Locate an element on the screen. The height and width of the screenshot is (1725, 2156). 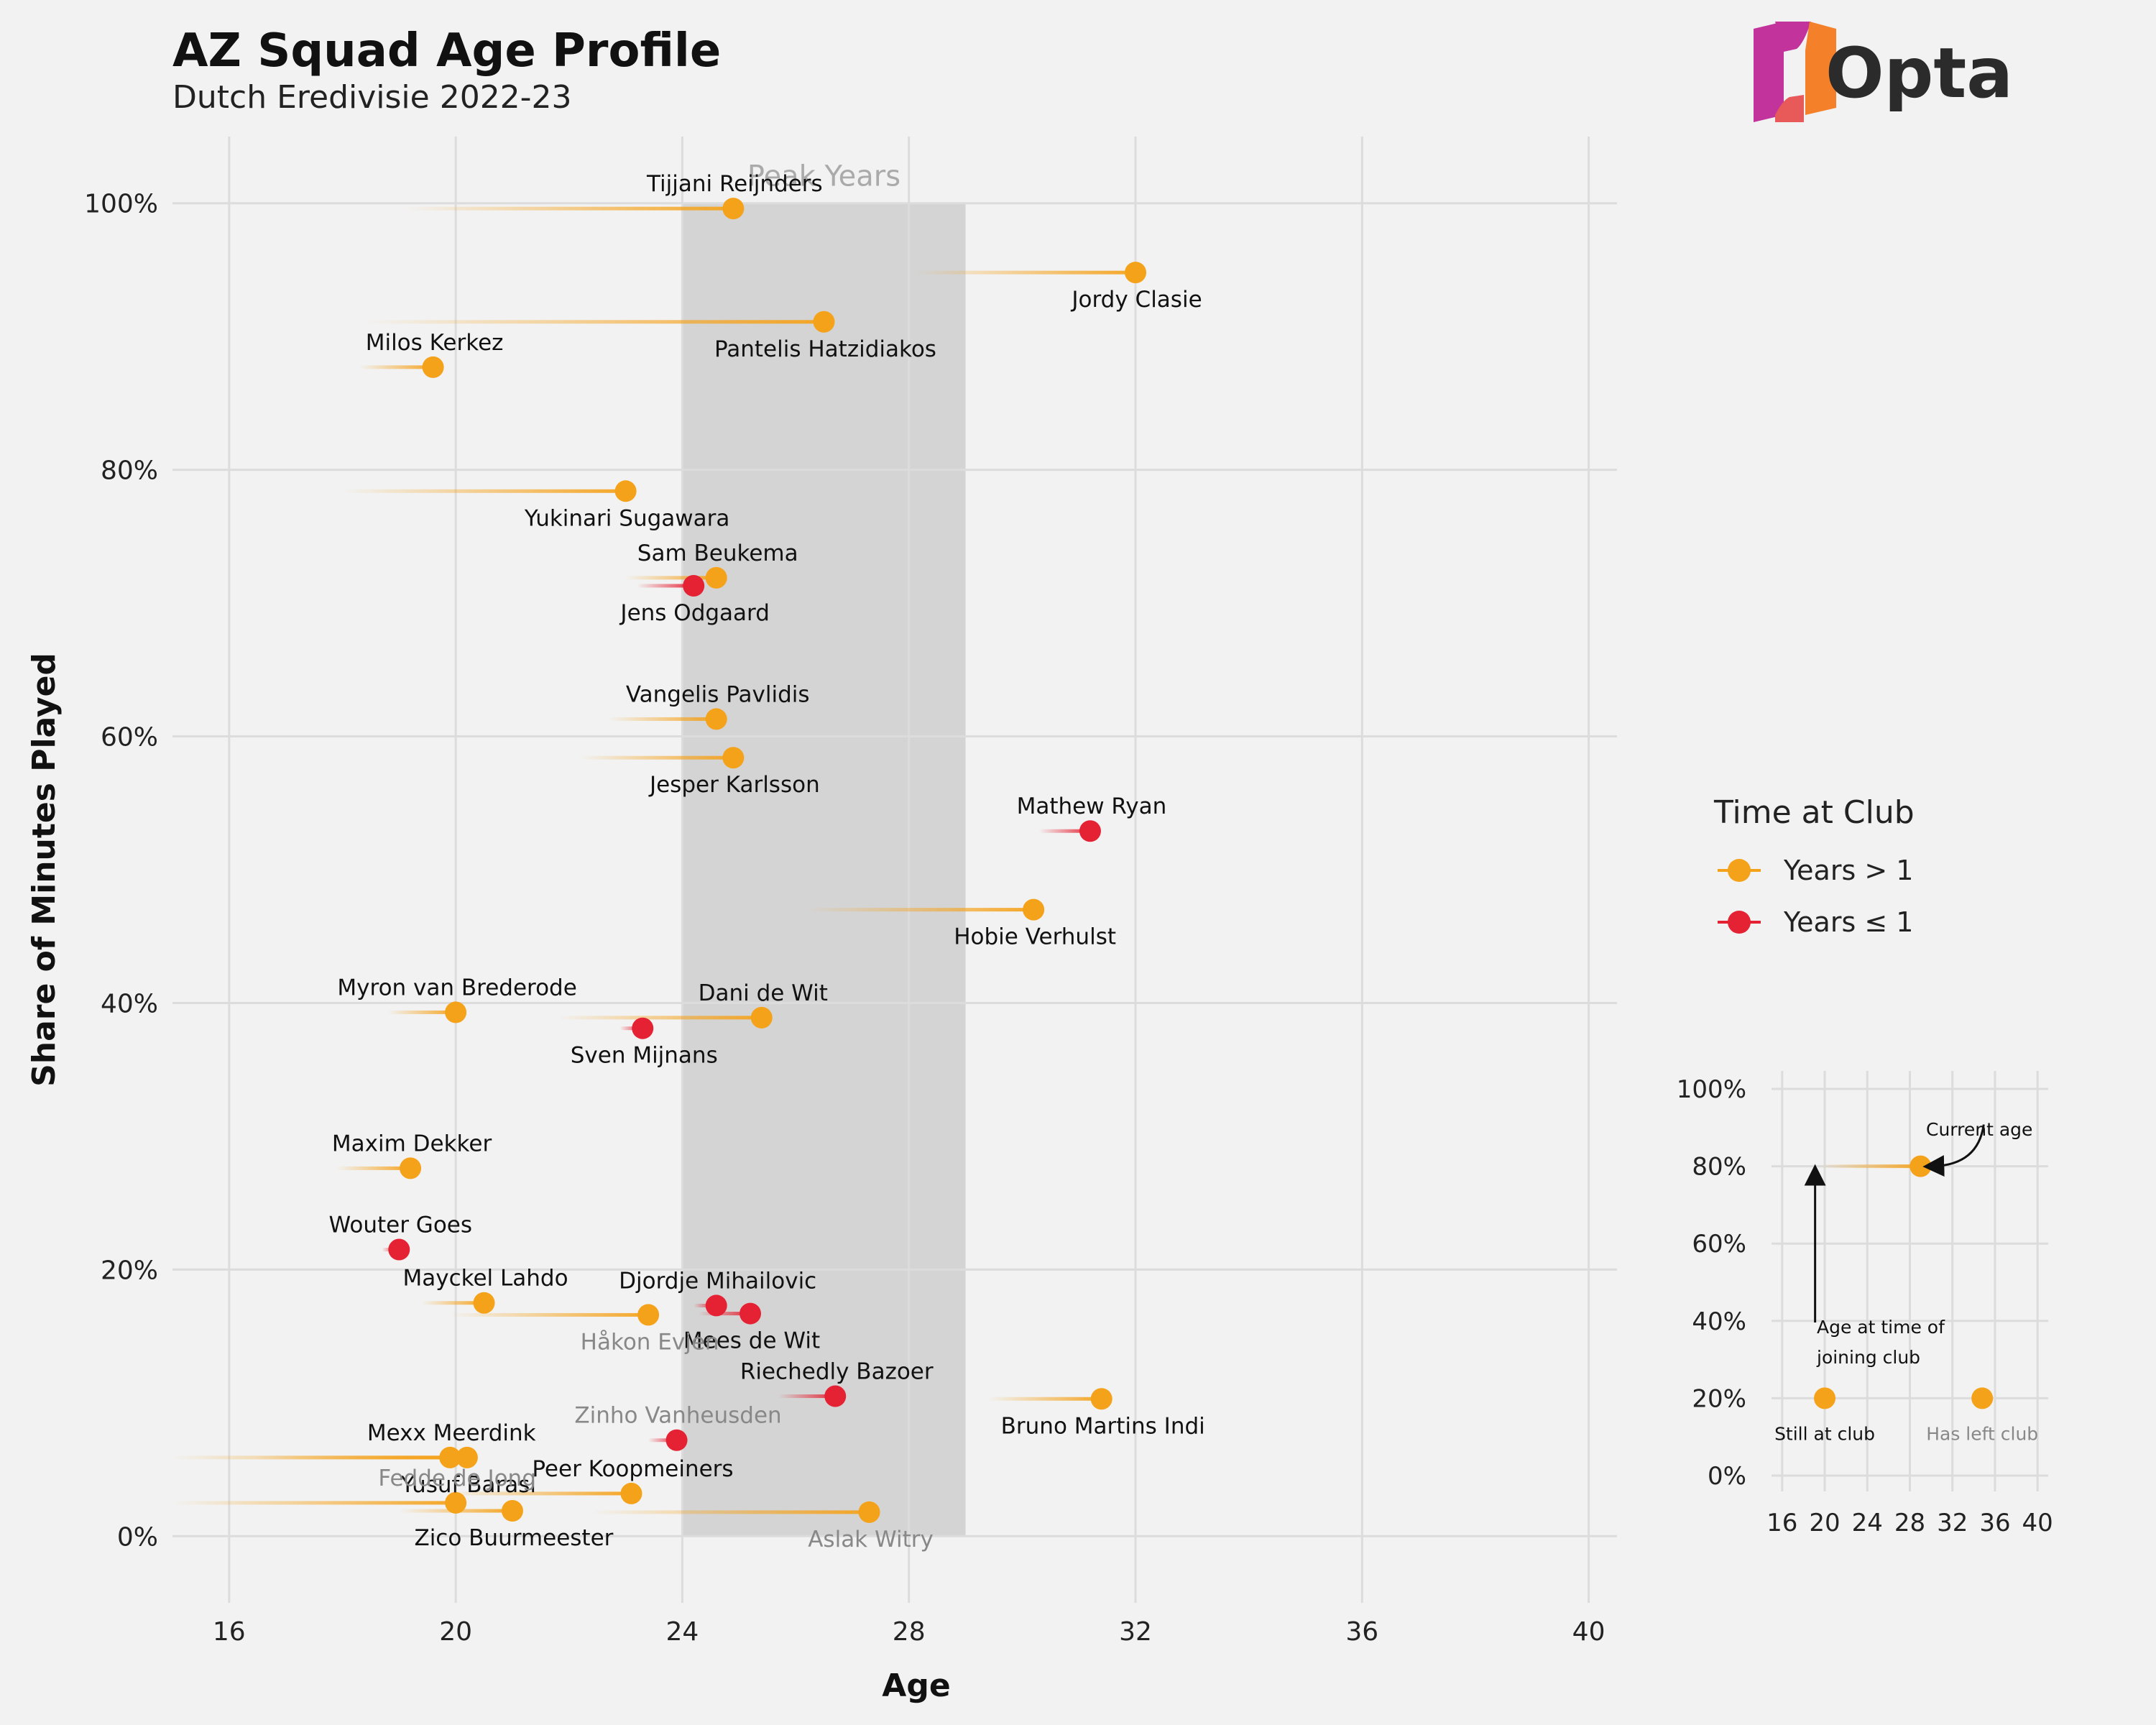
y-tick-3: 60% is located at coordinates (130, 738).